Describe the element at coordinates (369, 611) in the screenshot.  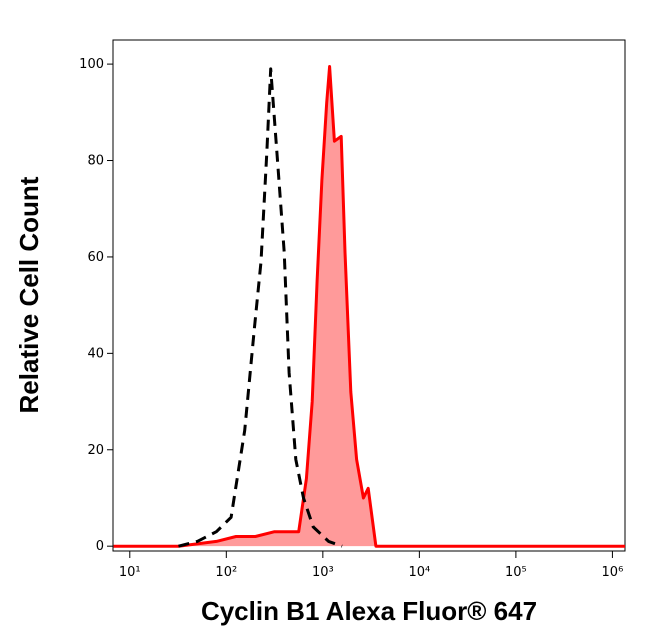
I see `x-axis-title: Cyclin B1 Alexa Fluor® 647` at that location.